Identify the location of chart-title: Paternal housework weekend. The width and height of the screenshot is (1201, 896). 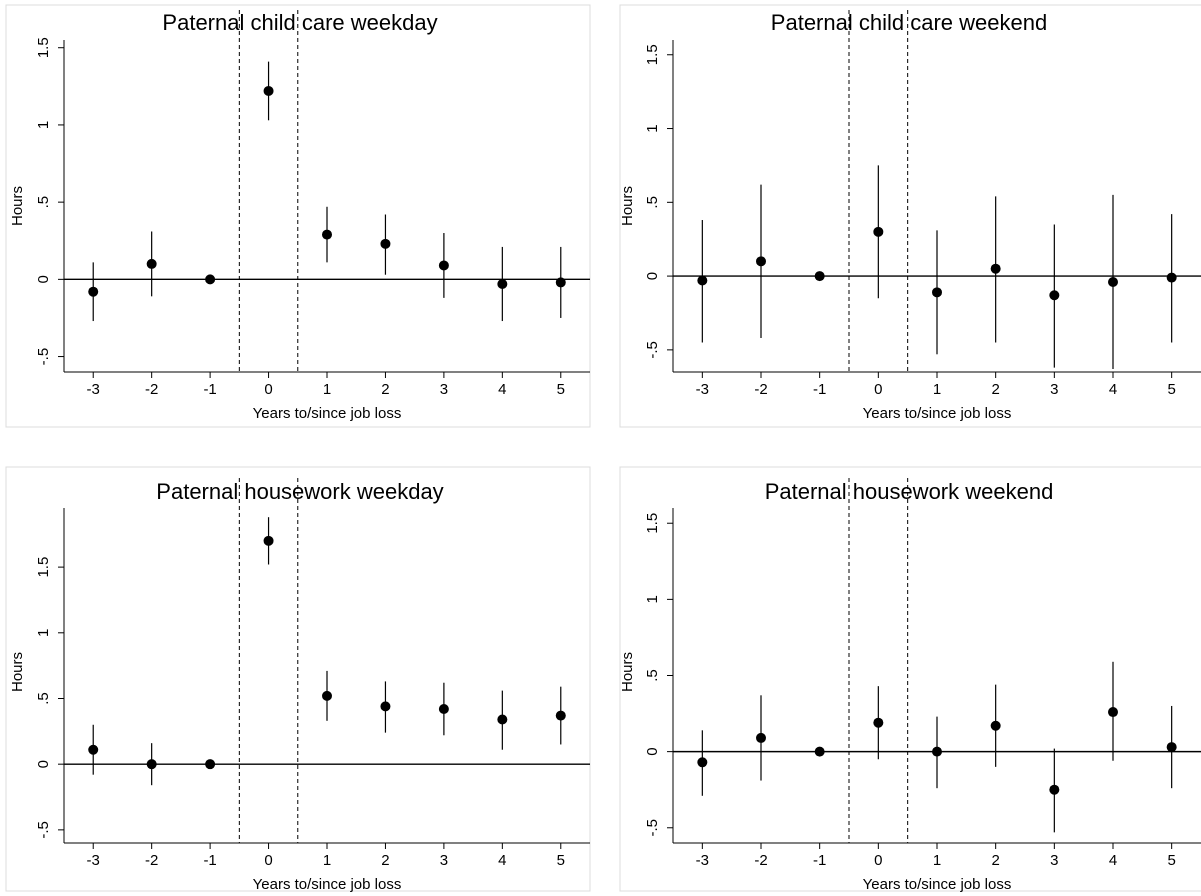
(909, 491).